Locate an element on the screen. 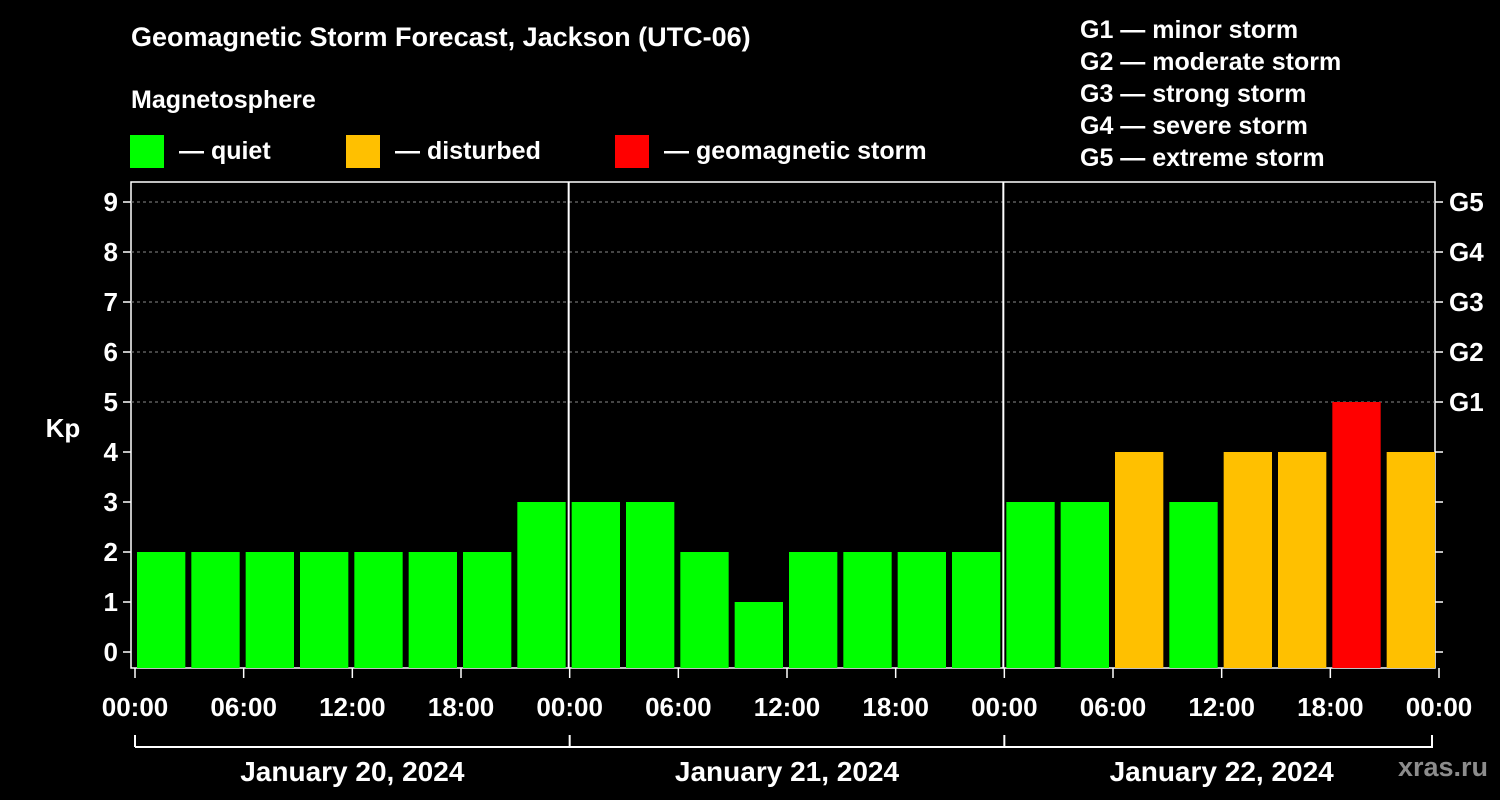 This screenshot has height=800, width=1500. g-scale-g5: G5 — extreme storm is located at coordinates (1202, 158).